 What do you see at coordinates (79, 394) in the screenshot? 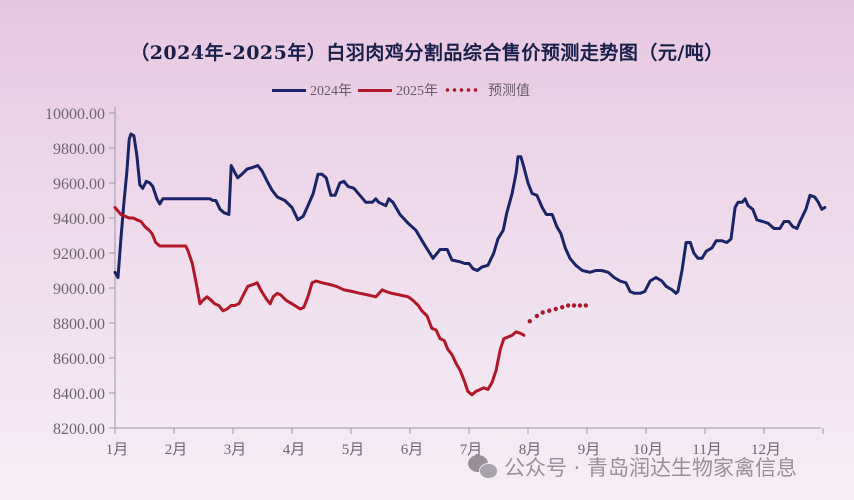
I see `y-tick-label: 8400.00` at bounding box center [79, 394].